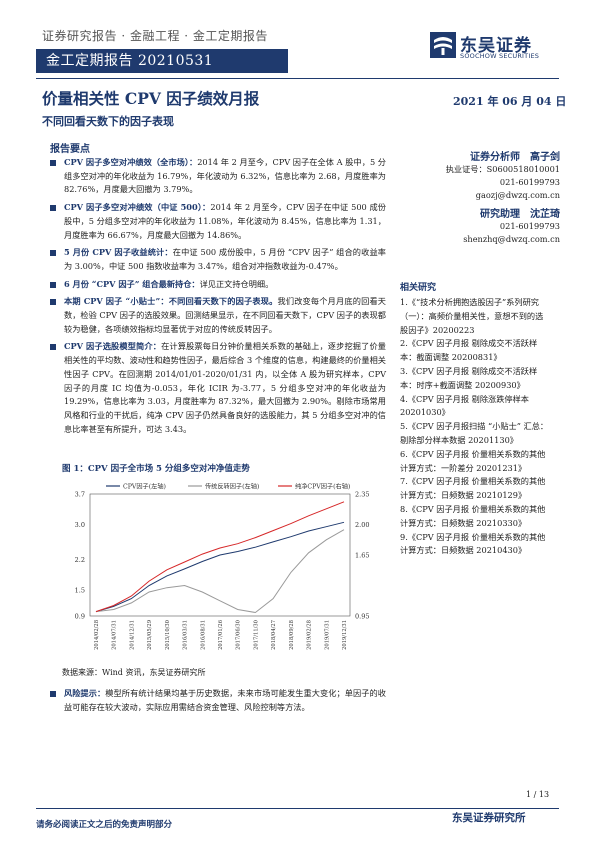  I want to click on x-tick-label: 2018/09/28, so click(292, 635).